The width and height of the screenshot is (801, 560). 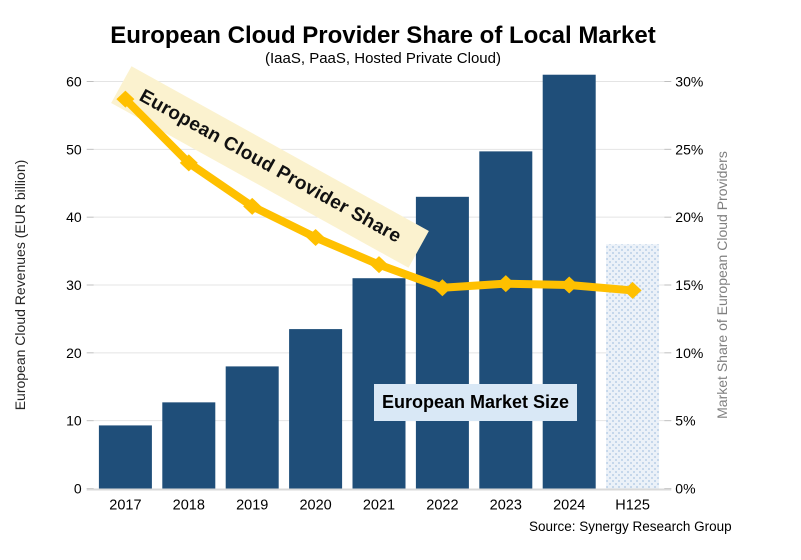 I want to click on left-axis-title: European Cloud Revenues (EUR billion), so click(x=20, y=285).